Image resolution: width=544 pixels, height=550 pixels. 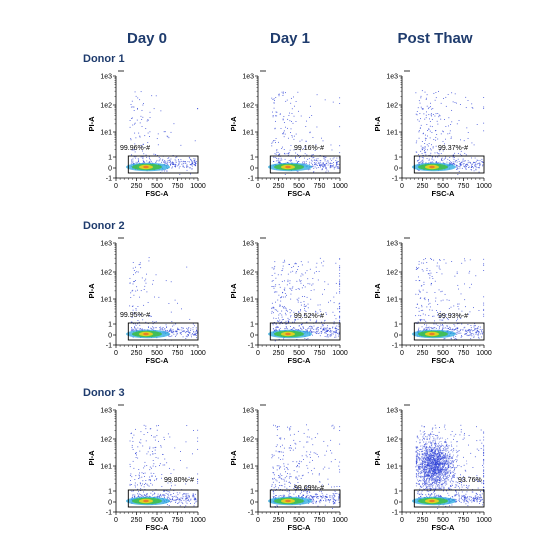 What do you see at coordinates (179, 480) in the screenshot?
I see `gate-percentage-label: 99.80%-#` at bounding box center [179, 480].